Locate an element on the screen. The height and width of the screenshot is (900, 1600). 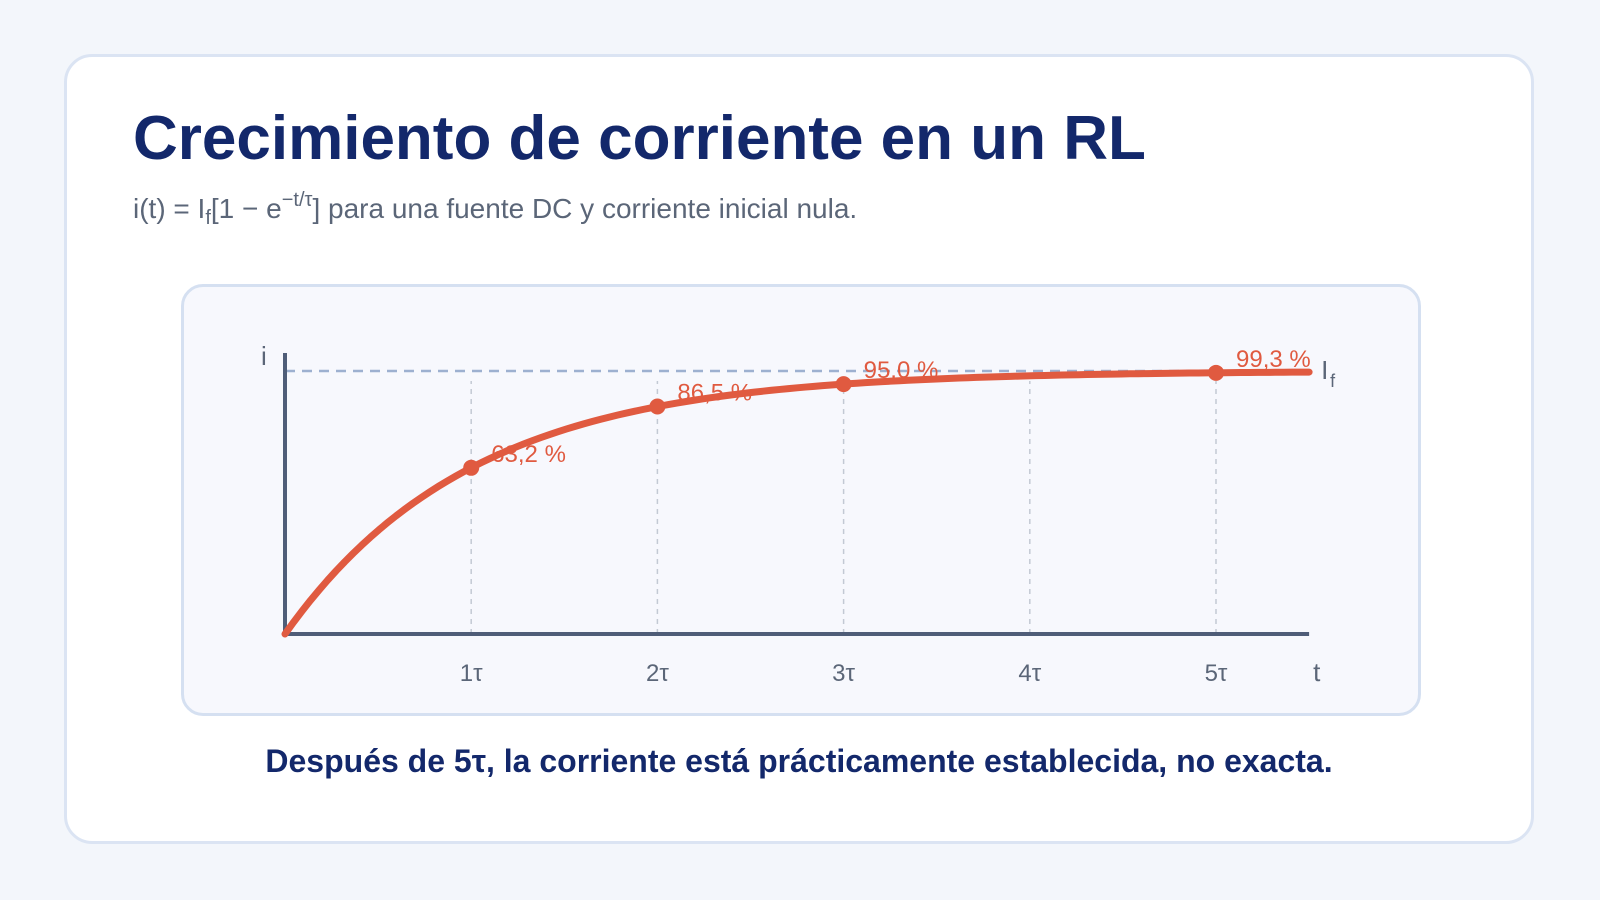
formula-prefix: i(t) = I is located at coordinates (169, 208).